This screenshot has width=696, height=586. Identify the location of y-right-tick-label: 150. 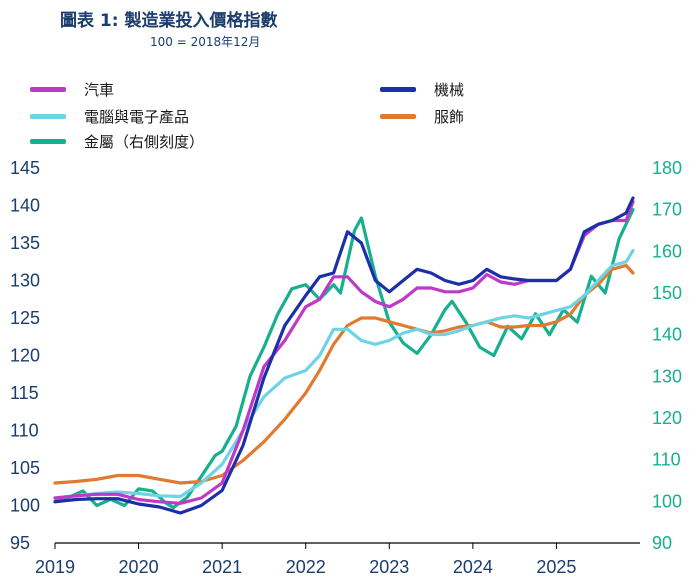
(667, 293).